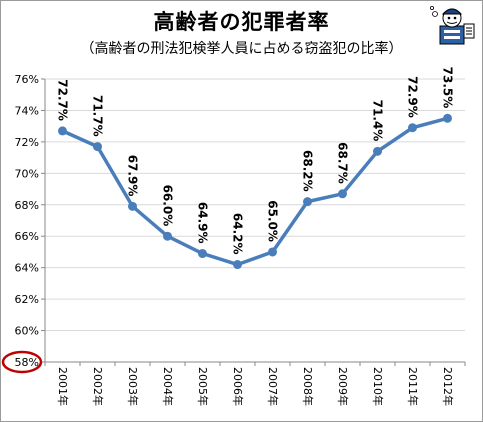  What do you see at coordinates (168, 386) in the screenshot?
I see `x-tick-label: 2004年` at bounding box center [168, 386].